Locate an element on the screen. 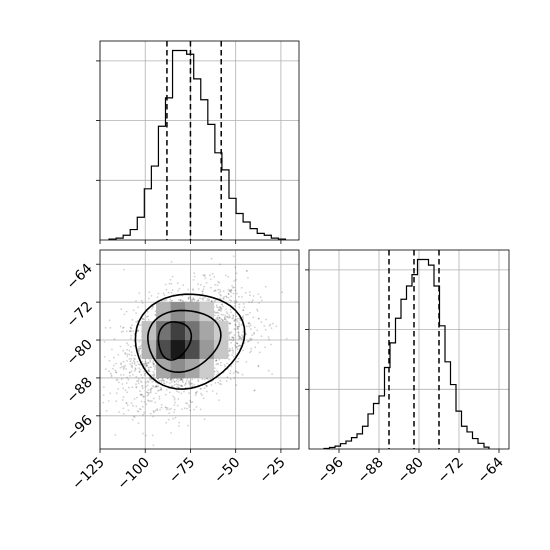 Image resolution: width=550 pixels, height=550 pixels. hist-y-histogram-bin is located at coordinates (404, 374).